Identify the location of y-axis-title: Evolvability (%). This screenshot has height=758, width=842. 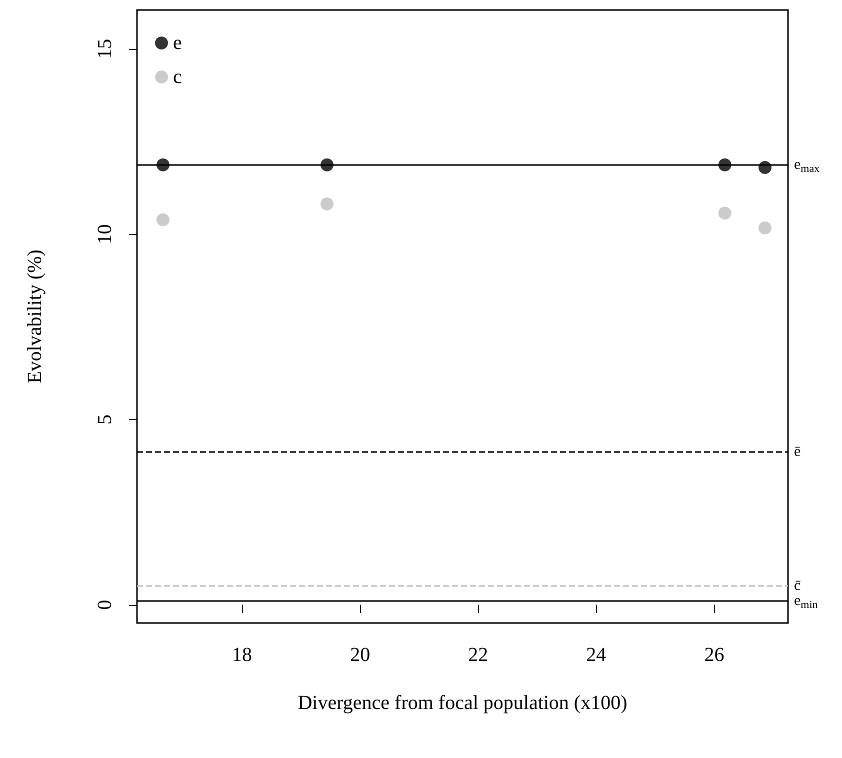
(35, 317).